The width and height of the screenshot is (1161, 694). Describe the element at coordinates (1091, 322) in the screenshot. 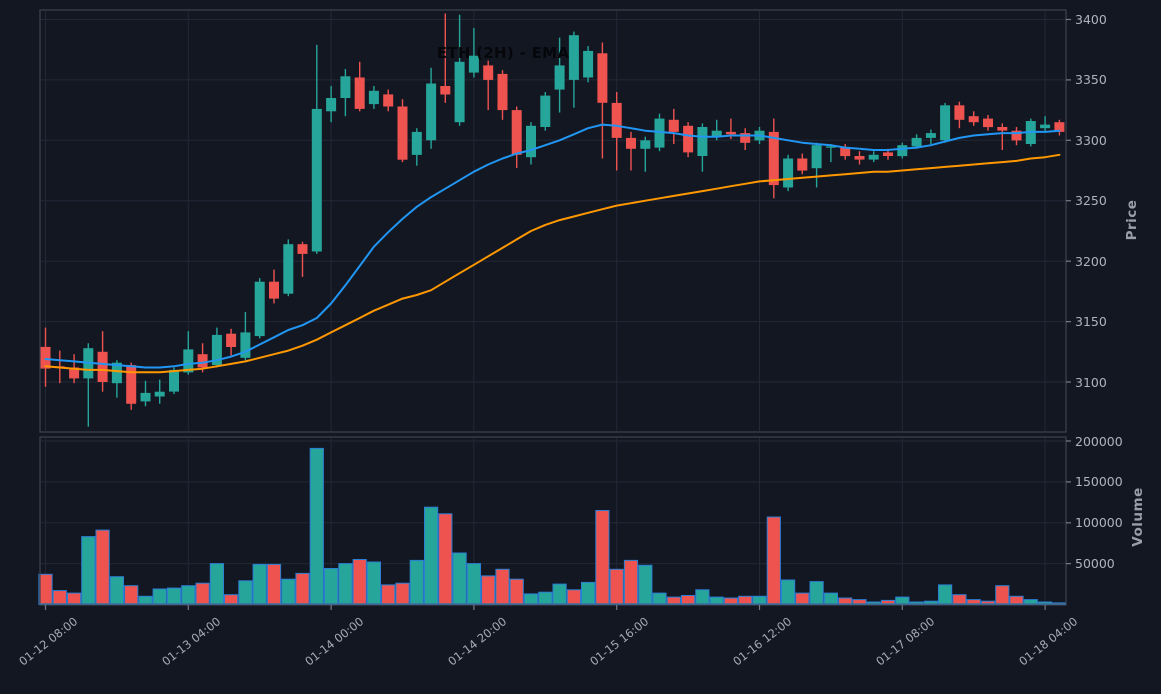

I see `price-tick-label: 3150` at that location.